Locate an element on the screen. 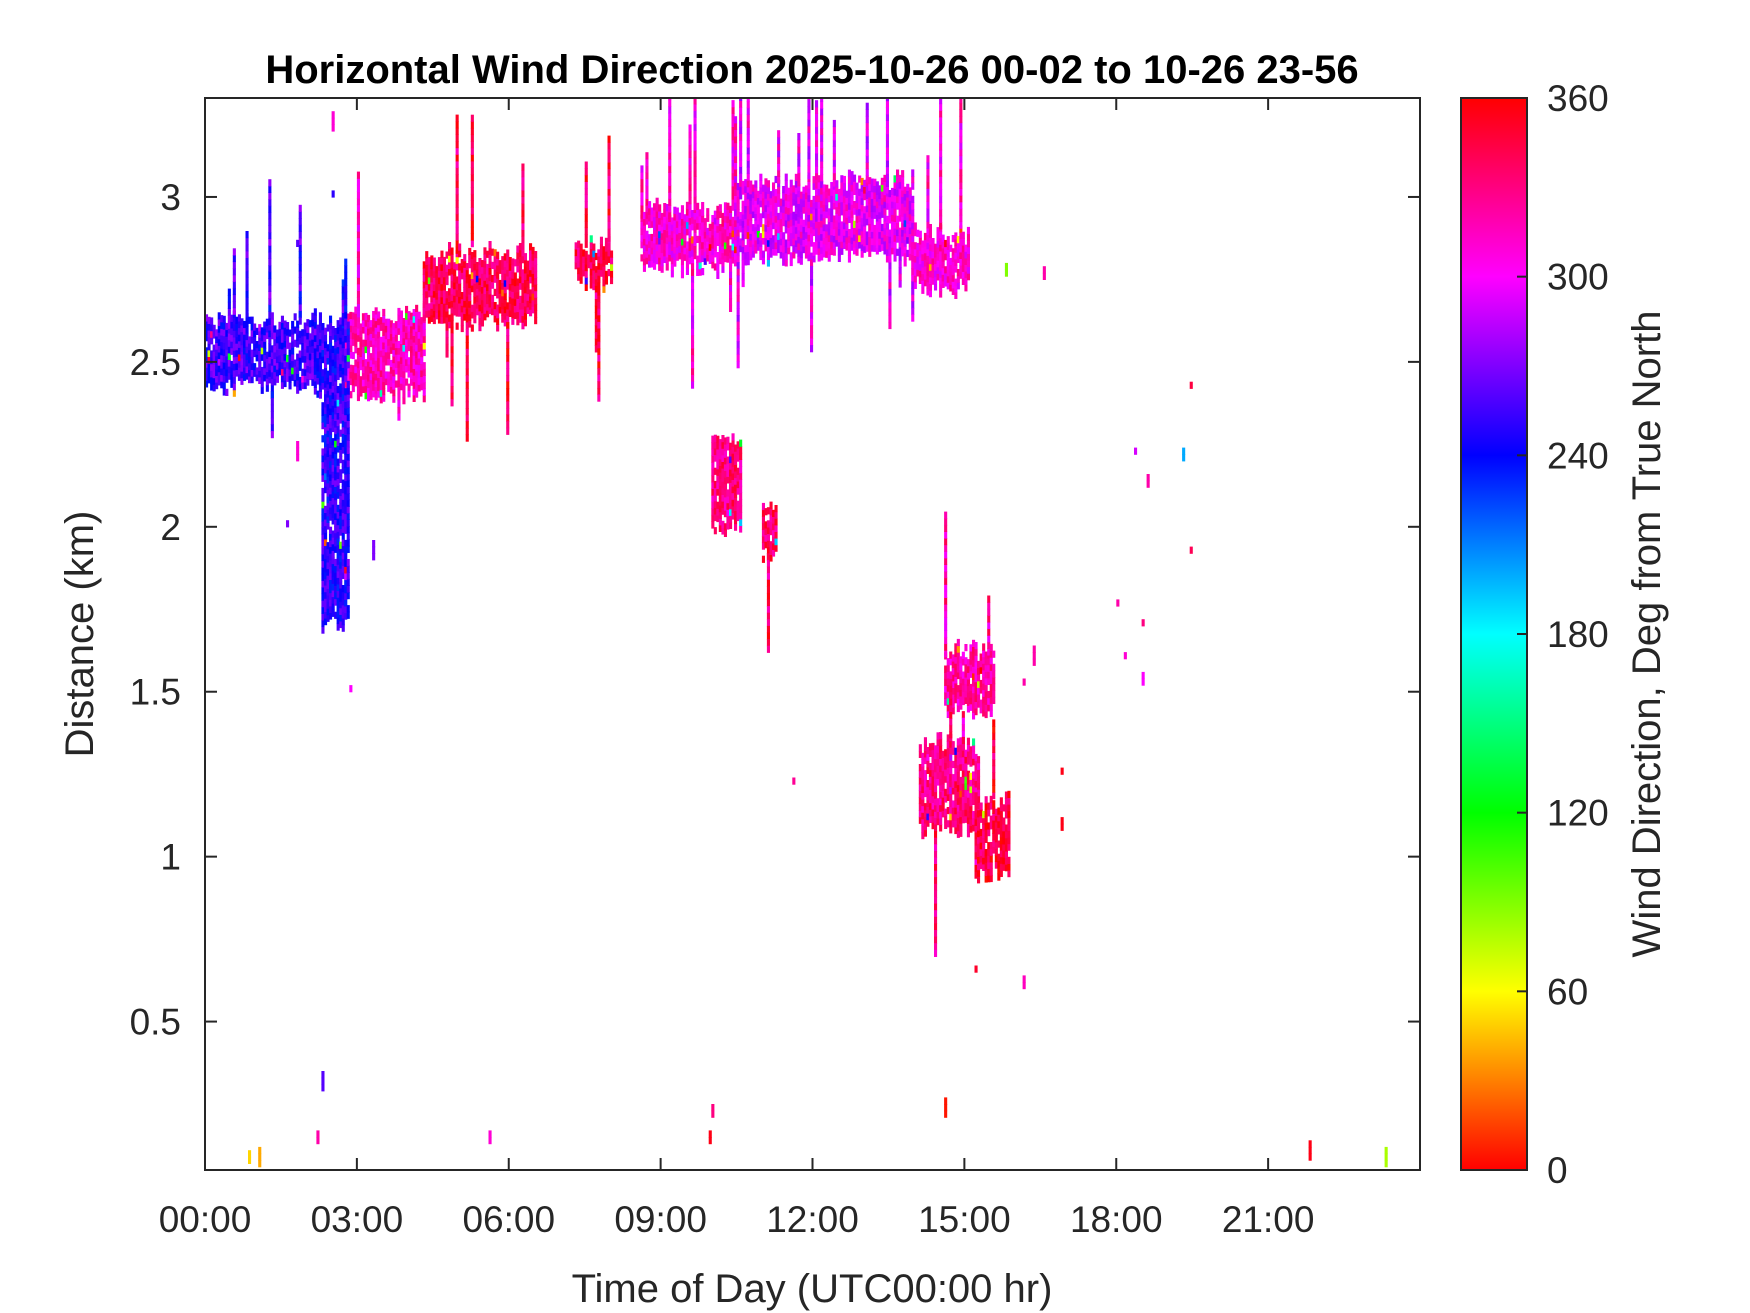  data-point is located at coordinates (1034, 656).